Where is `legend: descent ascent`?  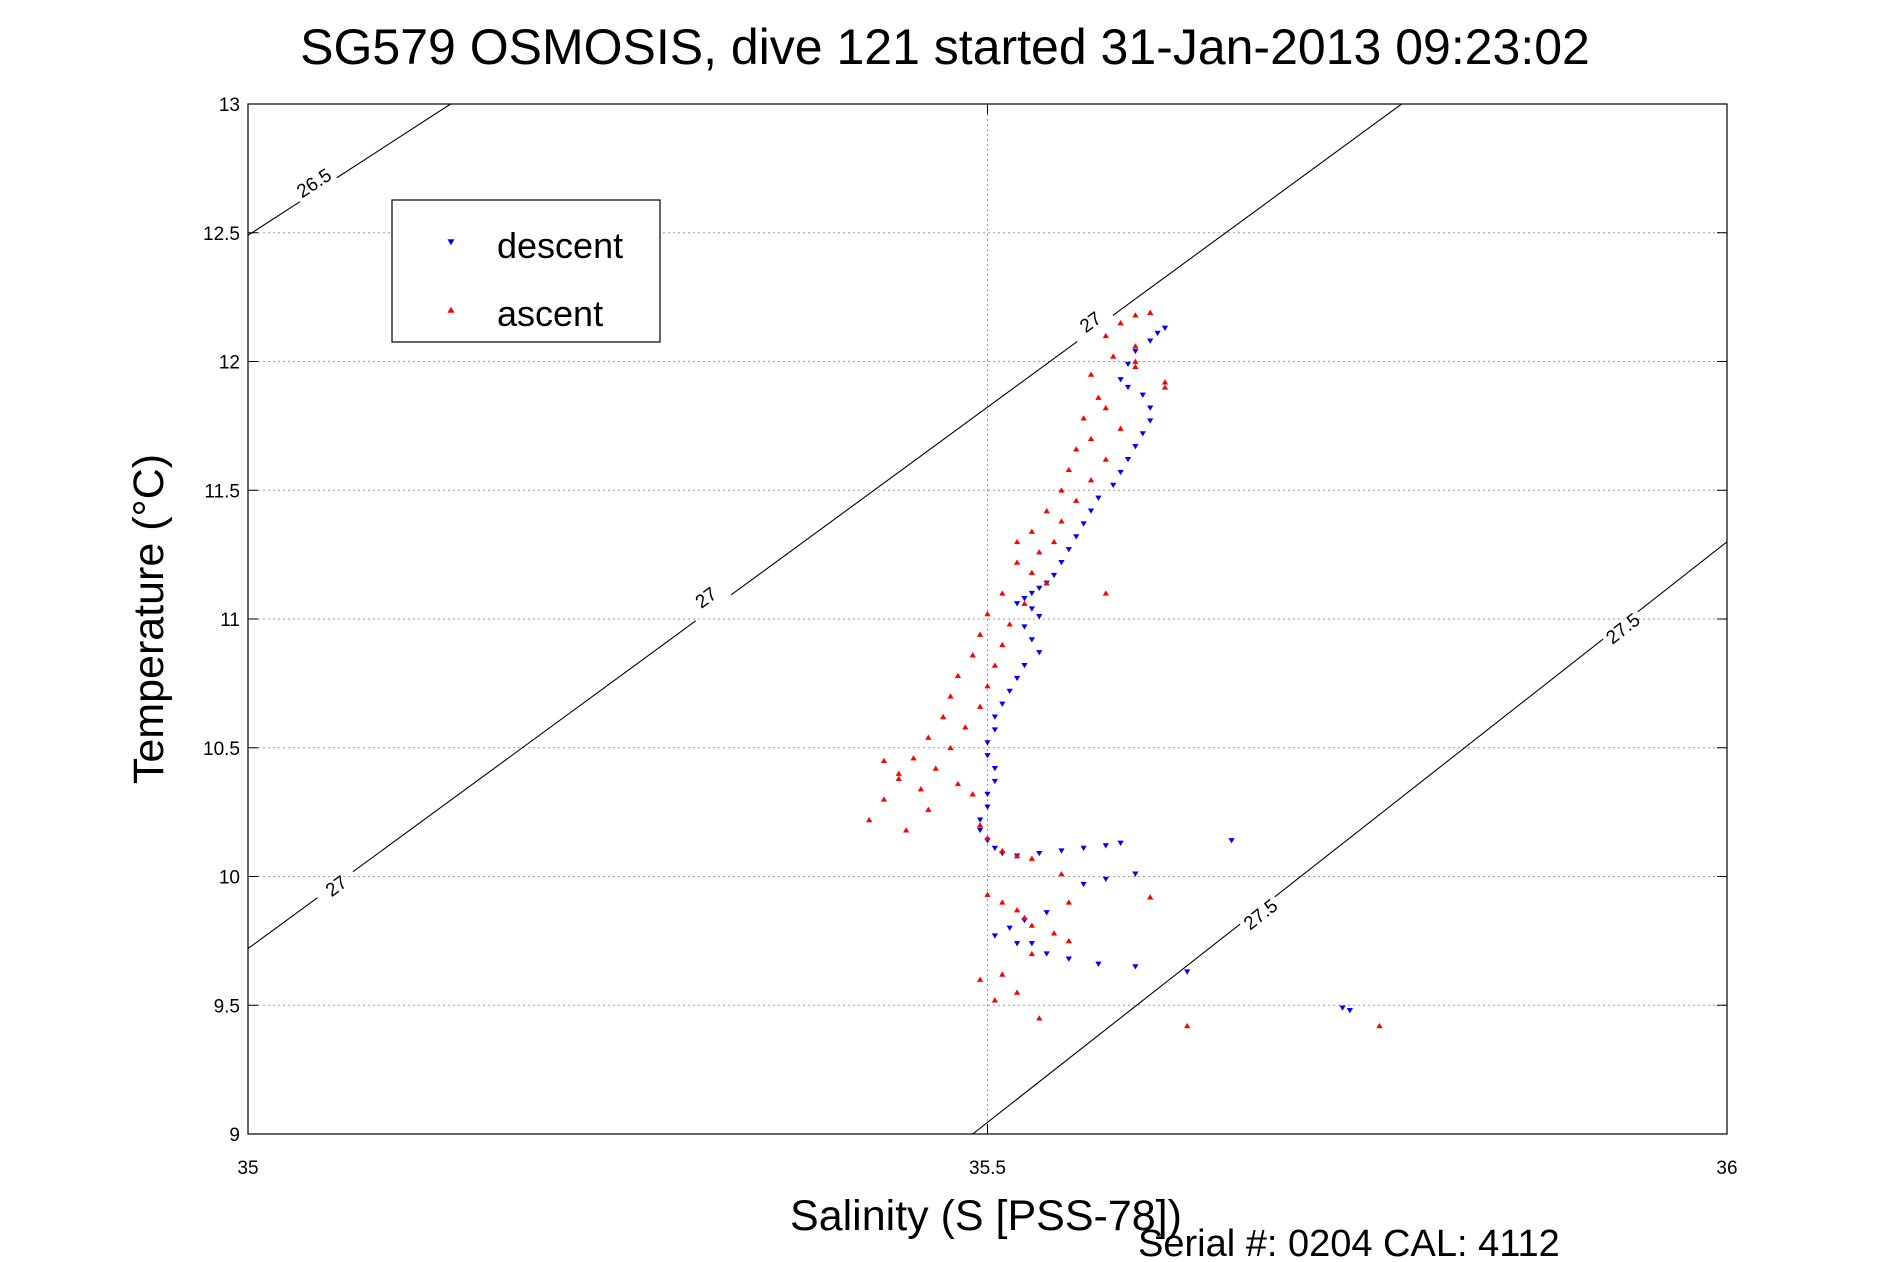
legend: descent ascent is located at coordinates (526, 271).